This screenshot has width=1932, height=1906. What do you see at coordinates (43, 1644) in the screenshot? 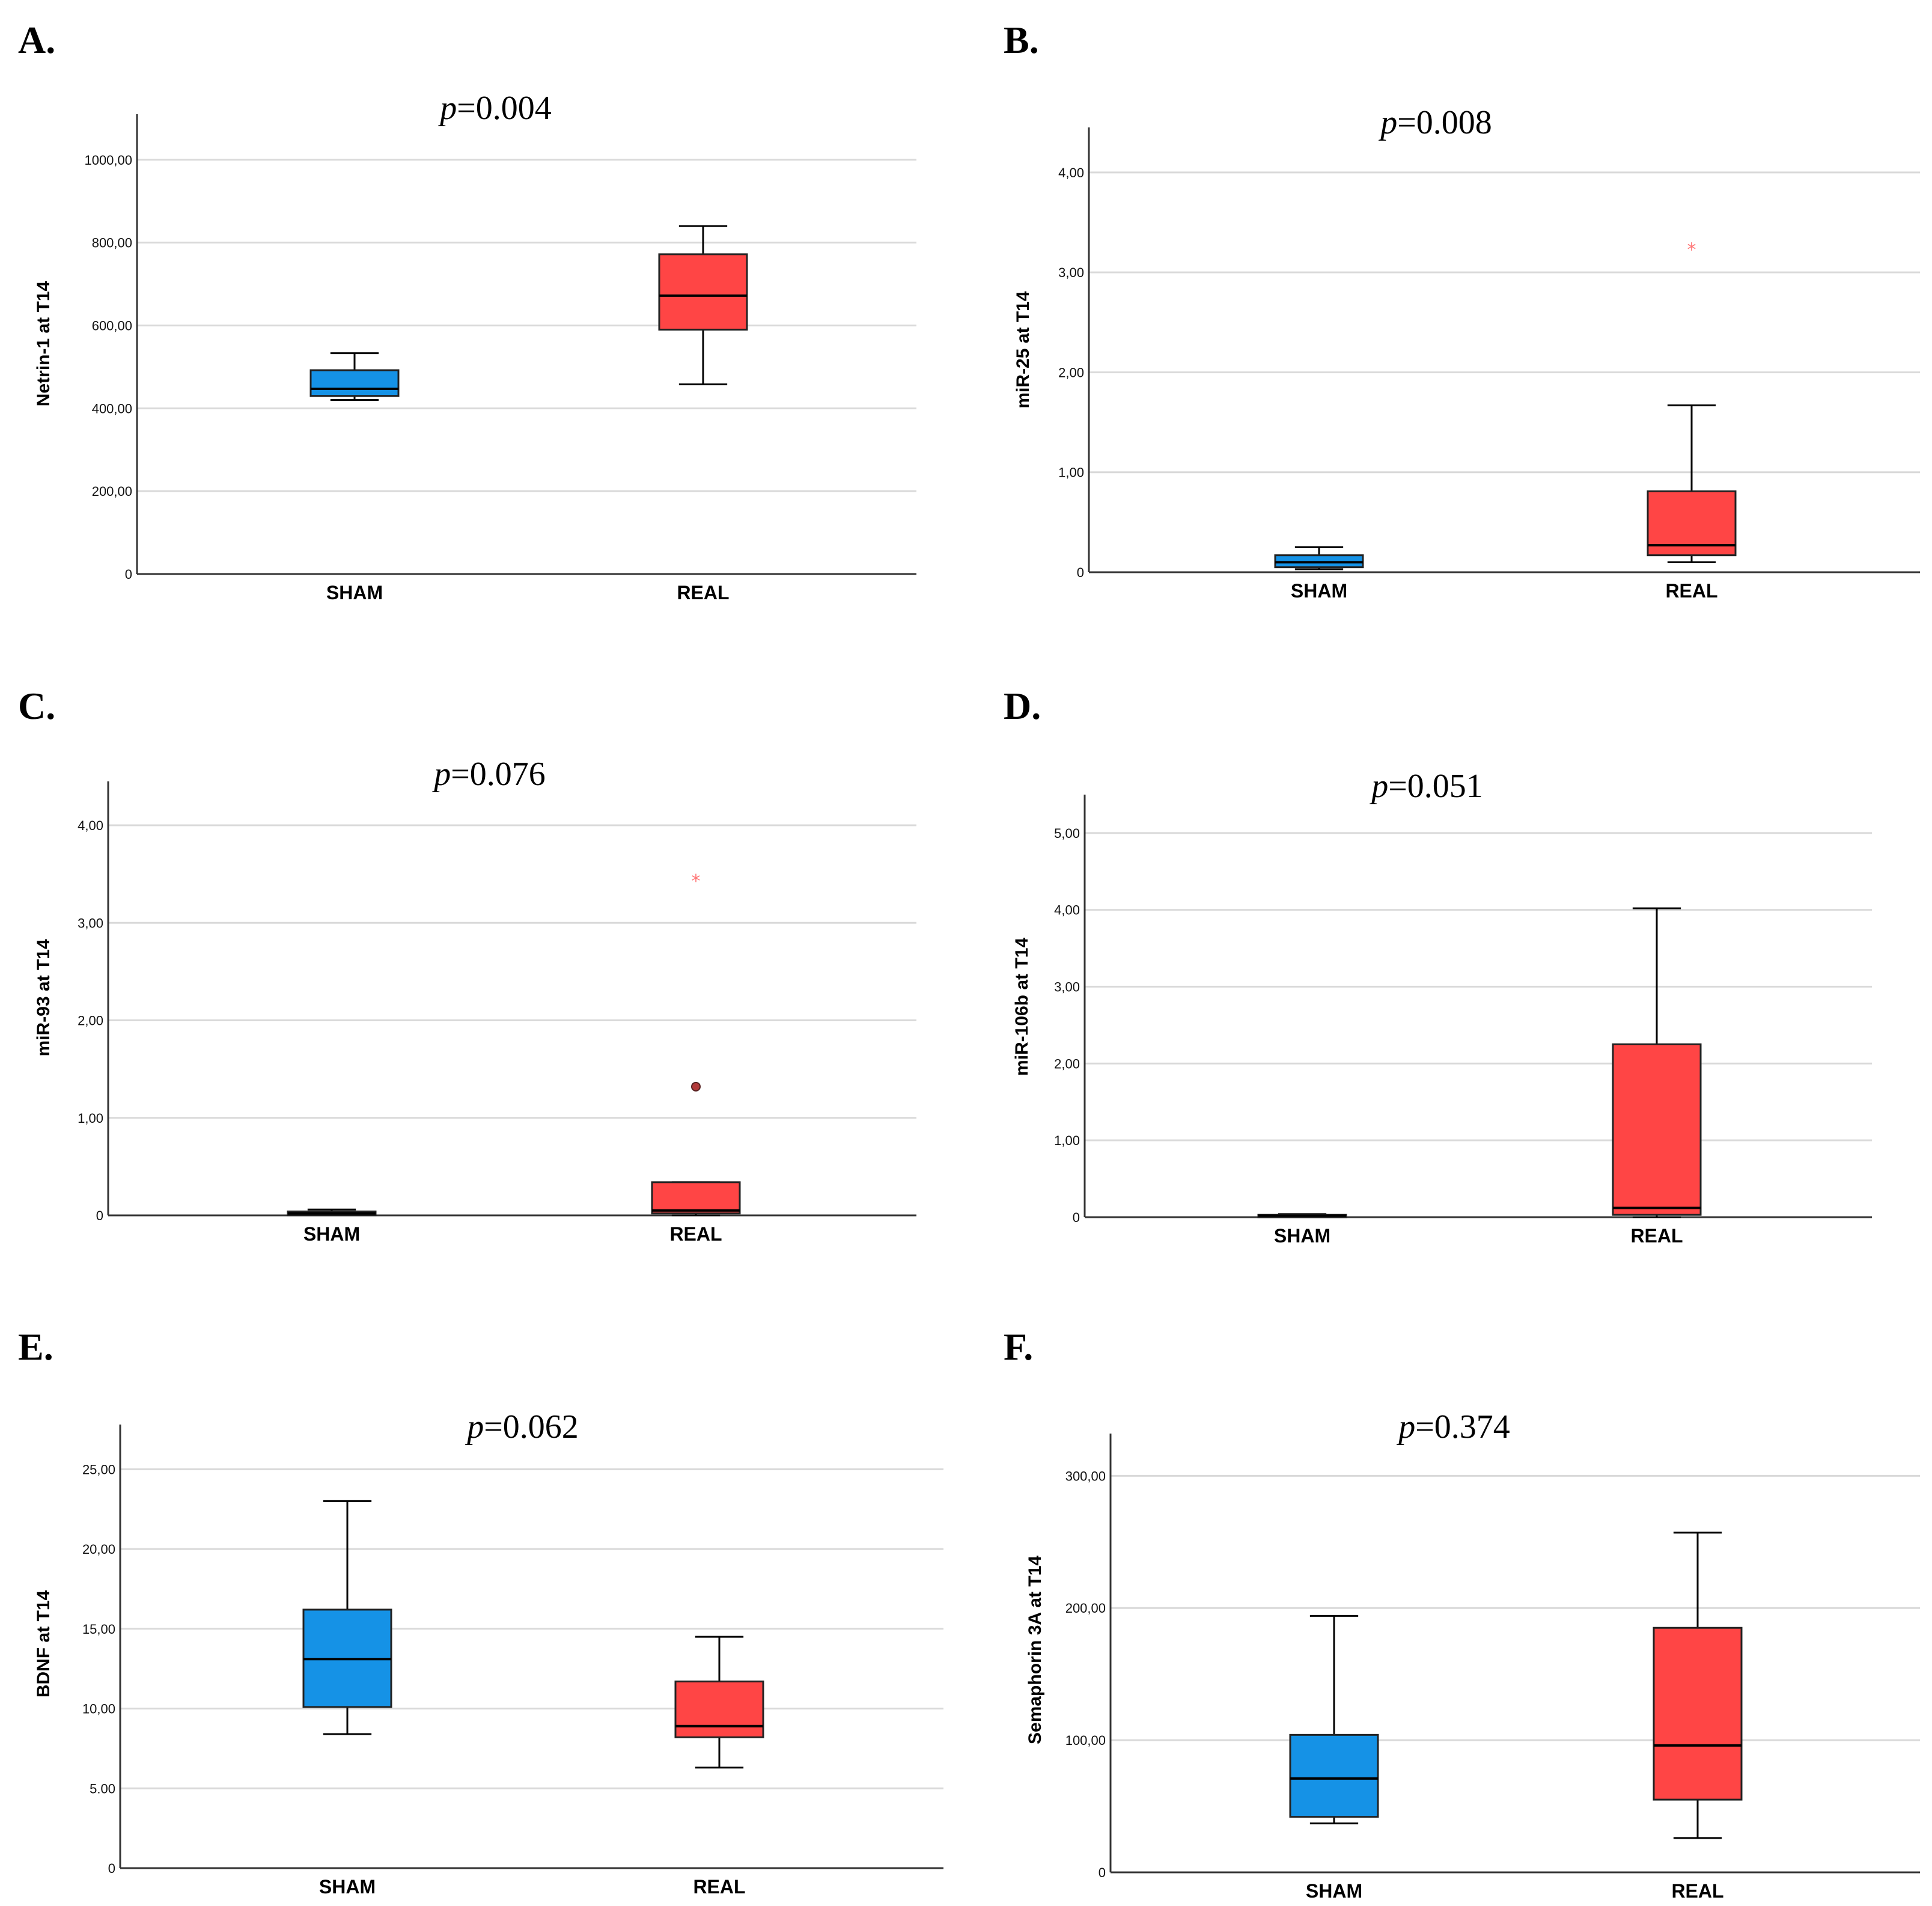
I see `y-axis-label: BDNF at T14` at bounding box center [43, 1644].